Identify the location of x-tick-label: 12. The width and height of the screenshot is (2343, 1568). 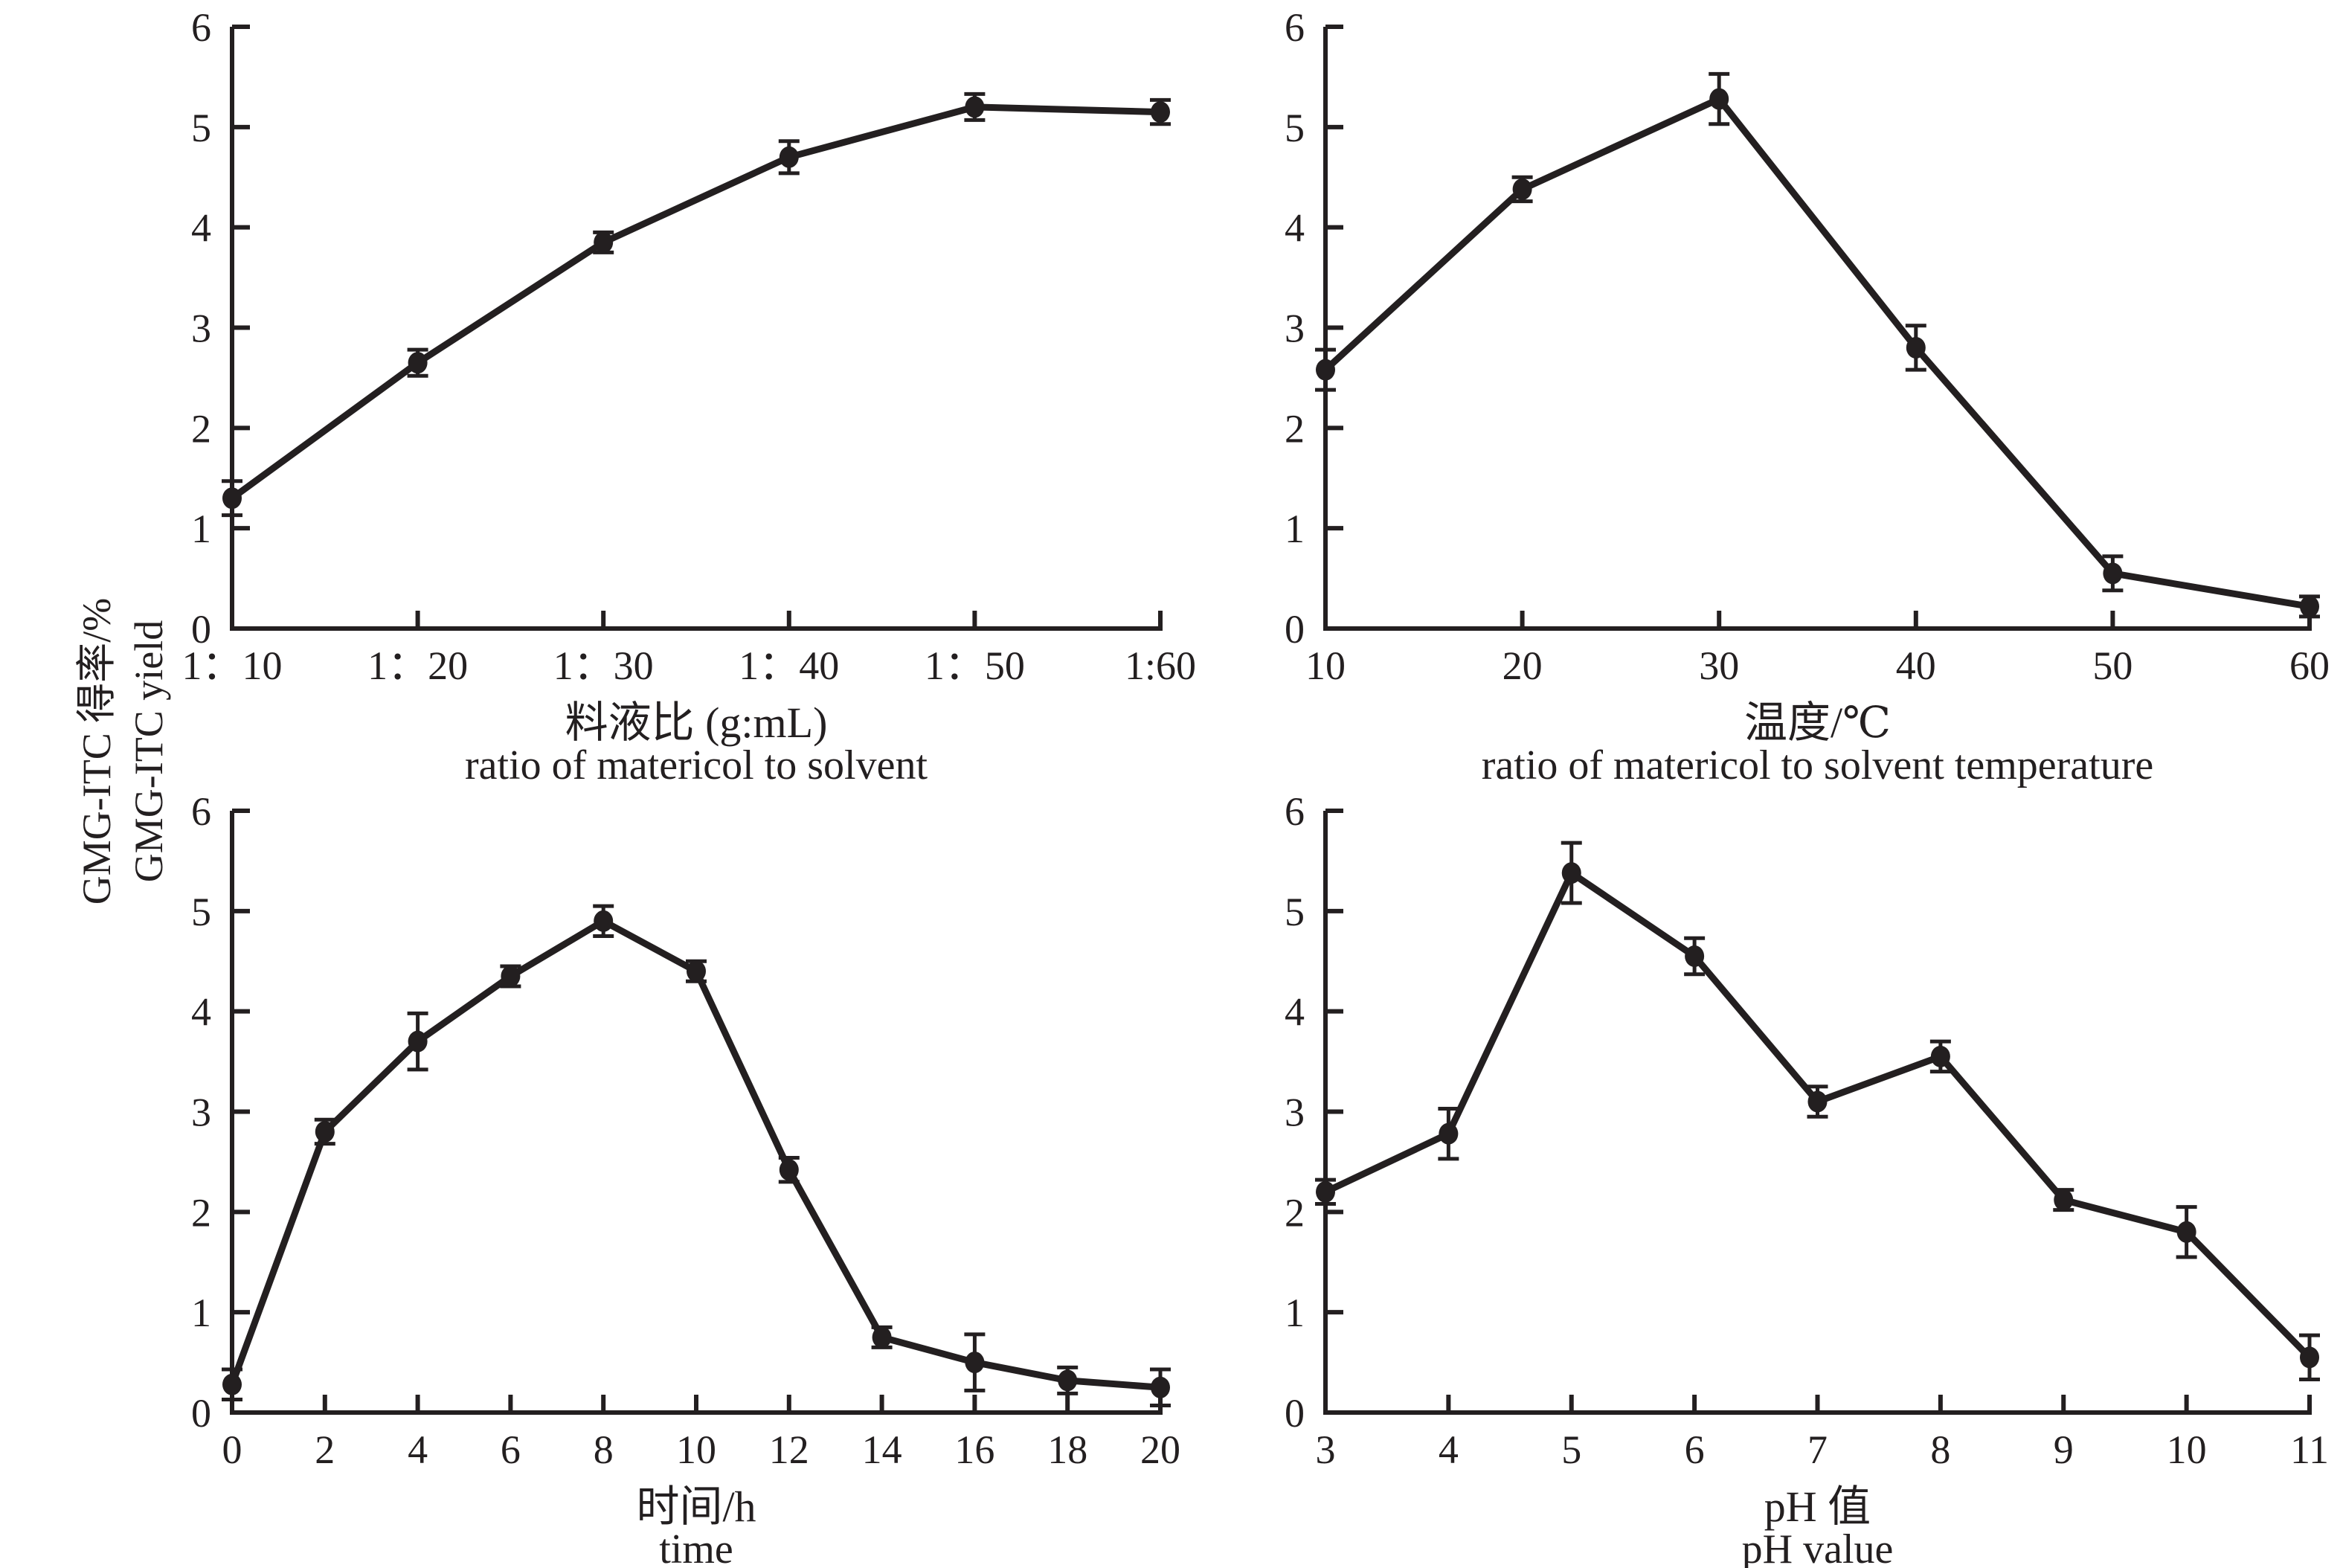
(789, 1449).